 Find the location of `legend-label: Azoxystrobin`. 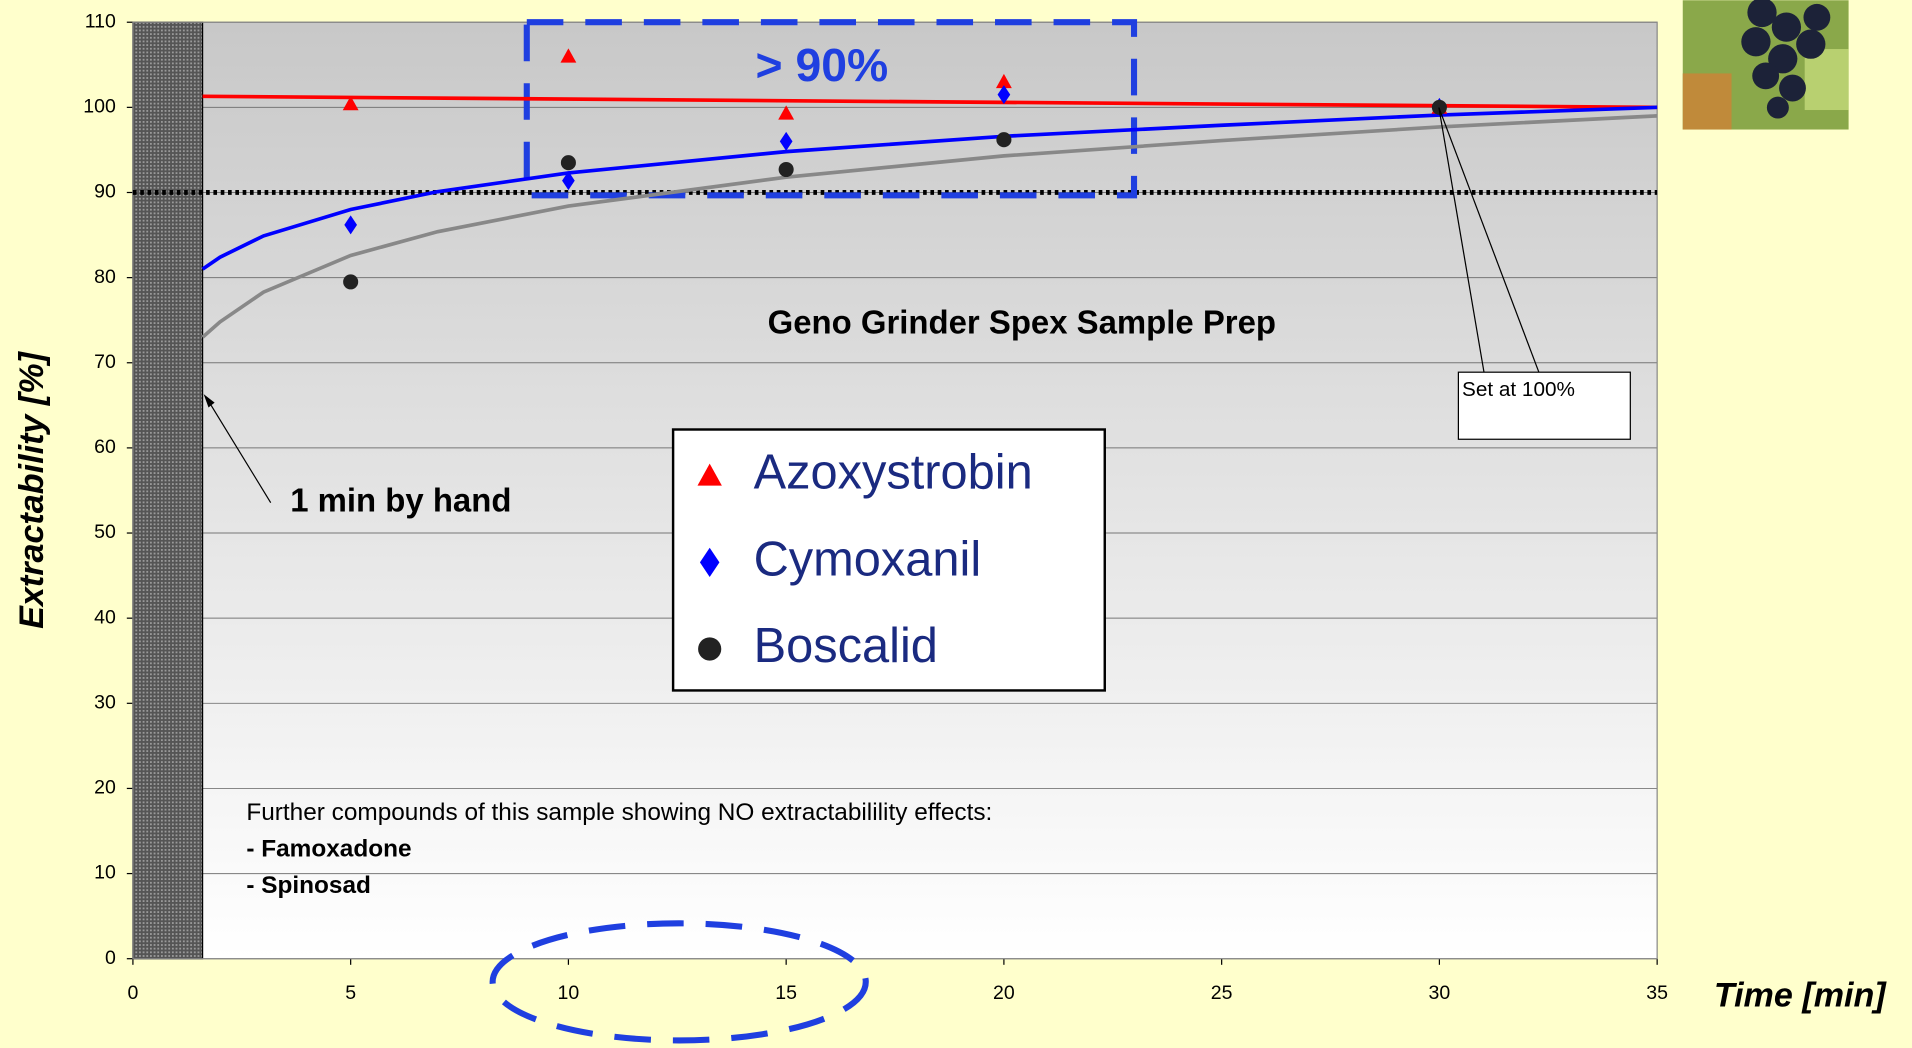

legend-label: Azoxystrobin is located at coordinates (893, 473).